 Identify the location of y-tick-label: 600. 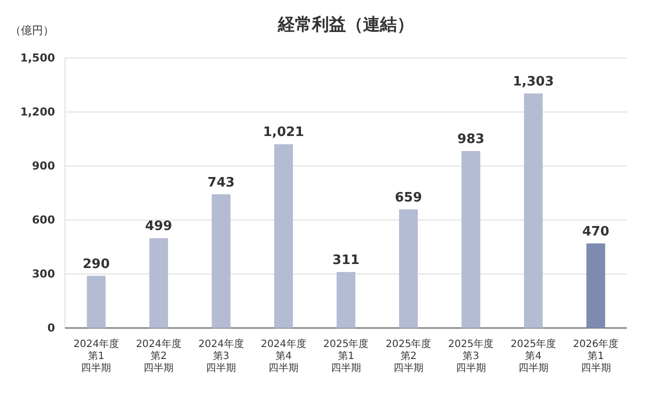
(44, 220).